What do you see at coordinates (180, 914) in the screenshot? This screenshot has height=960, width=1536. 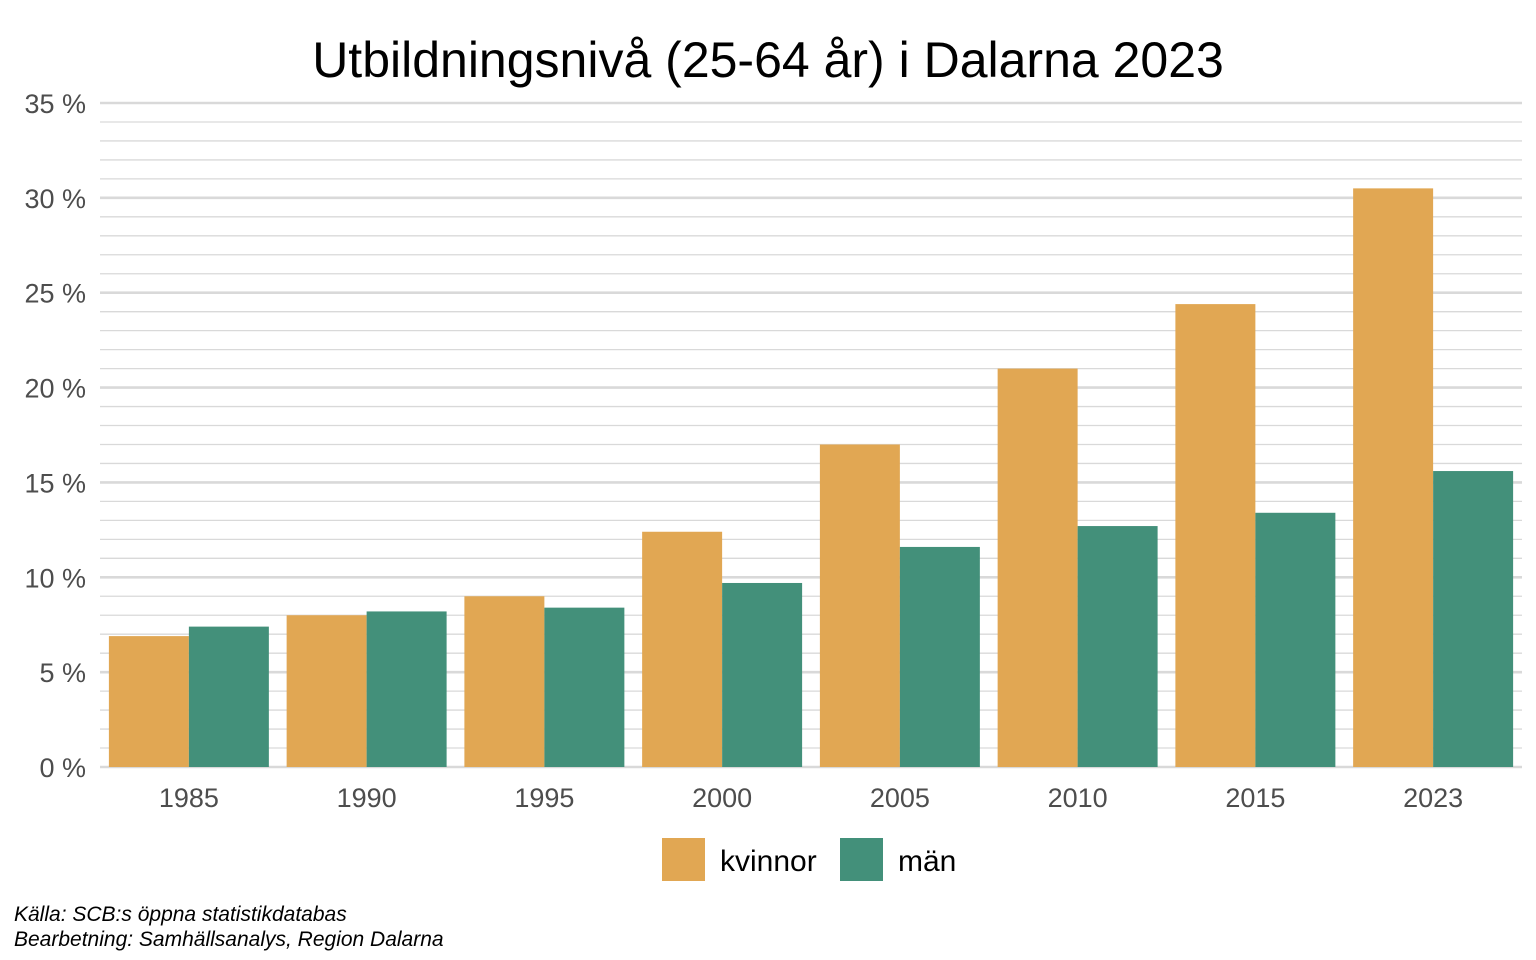 I see `source-caption: Källa: SCB:s öppna statistikdatabas` at bounding box center [180, 914].